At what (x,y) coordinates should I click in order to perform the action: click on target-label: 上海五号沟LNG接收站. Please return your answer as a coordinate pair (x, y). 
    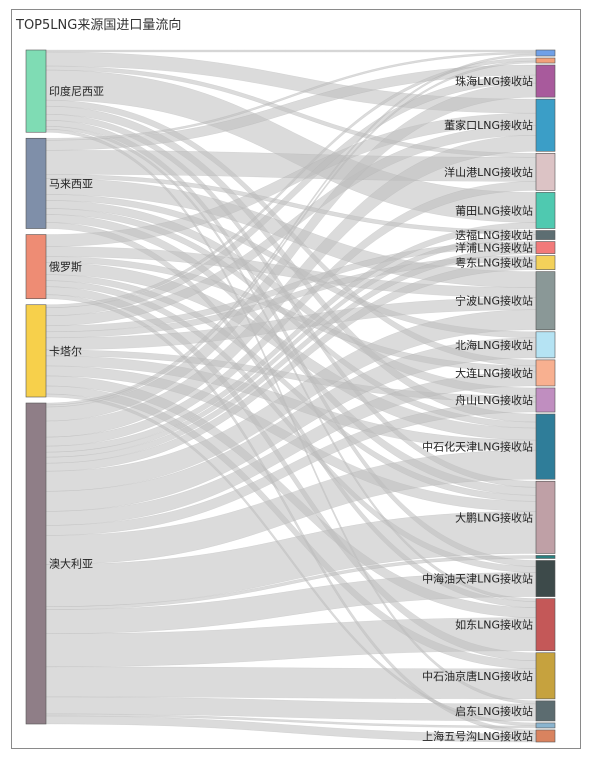
    Looking at the image, I should click on (477, 736).